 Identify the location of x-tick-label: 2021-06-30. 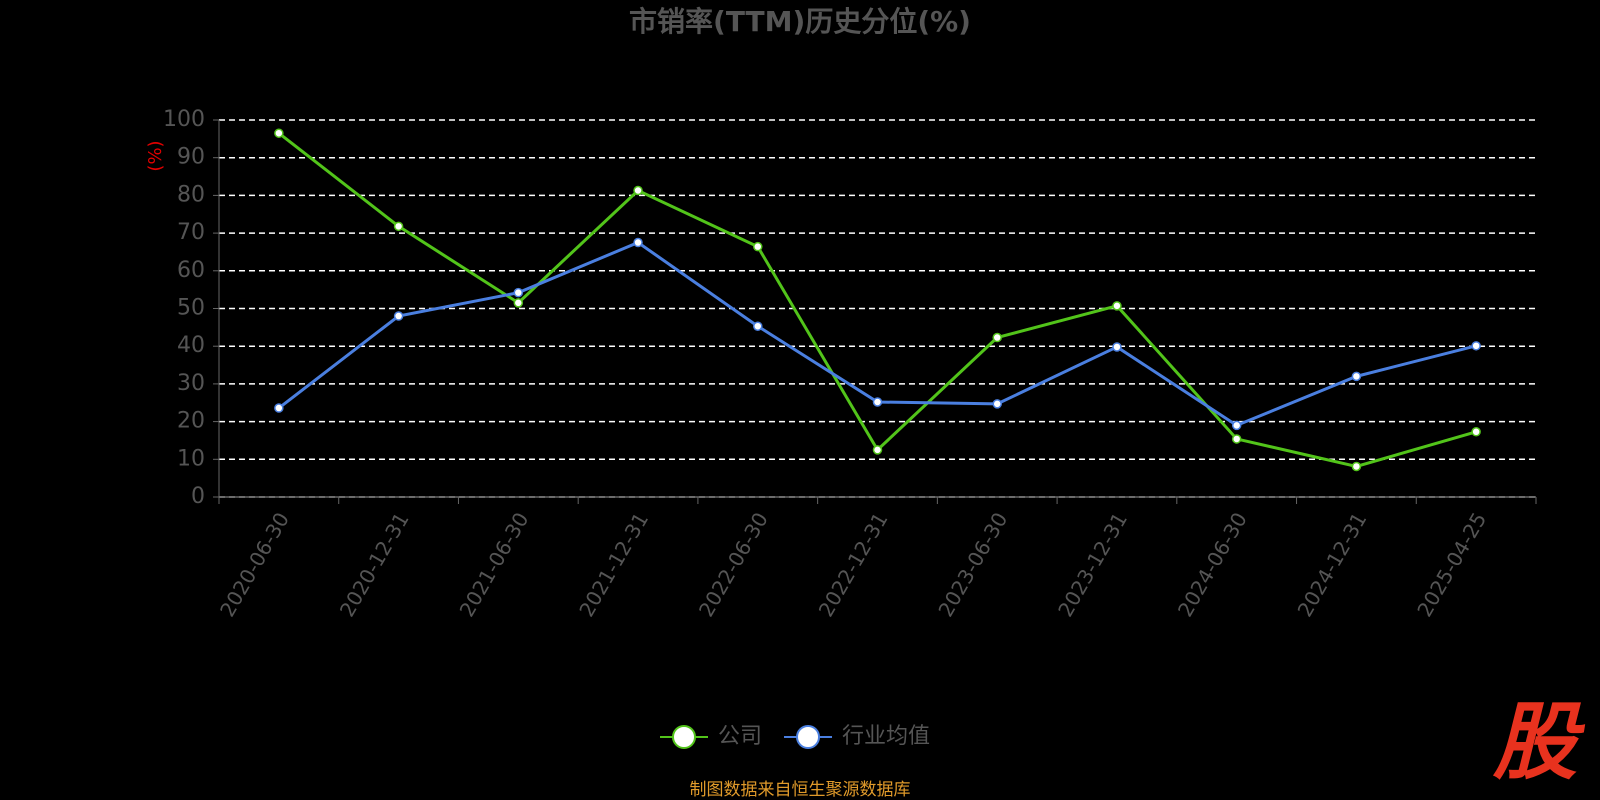
(494, 564).